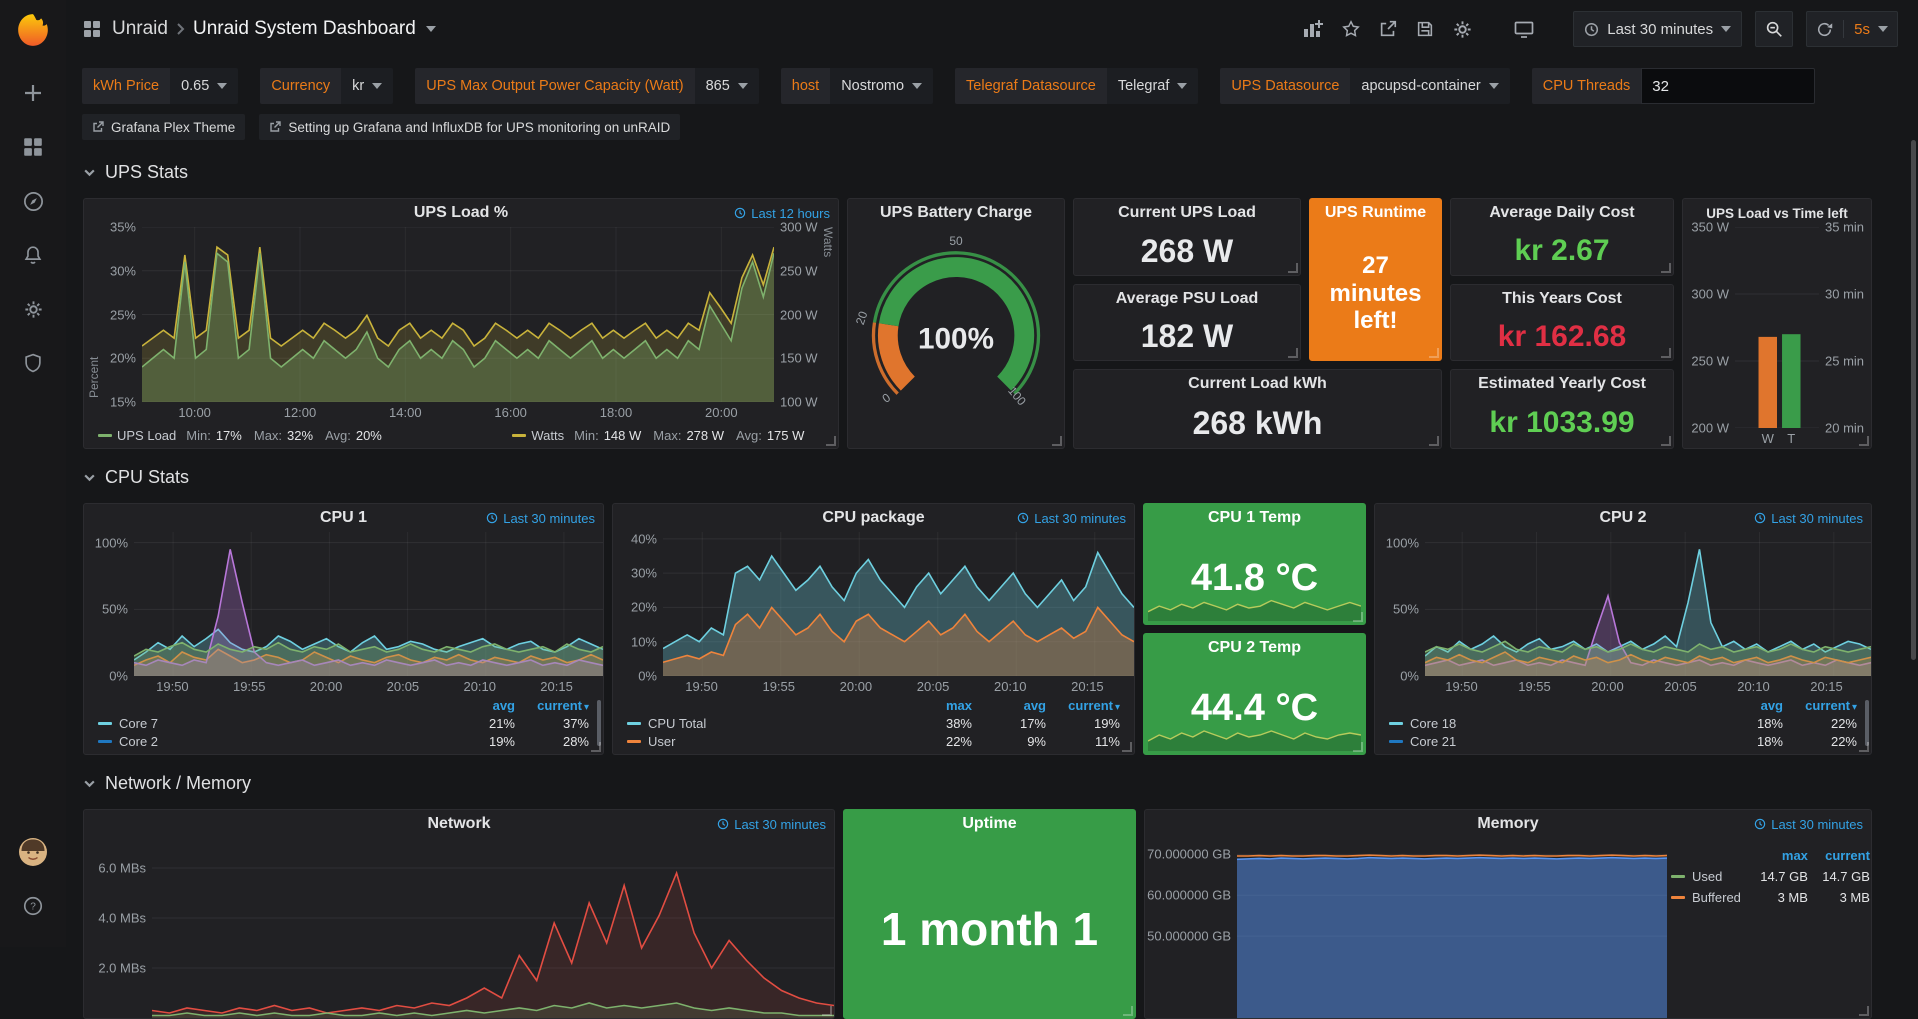 The width and height of the screenshot is (1918, 1019). What do you see at coordinates (140, 29) in the screenshot?
I see `breadcrumb-folder: Unraid` at bounding box center [140, 29].